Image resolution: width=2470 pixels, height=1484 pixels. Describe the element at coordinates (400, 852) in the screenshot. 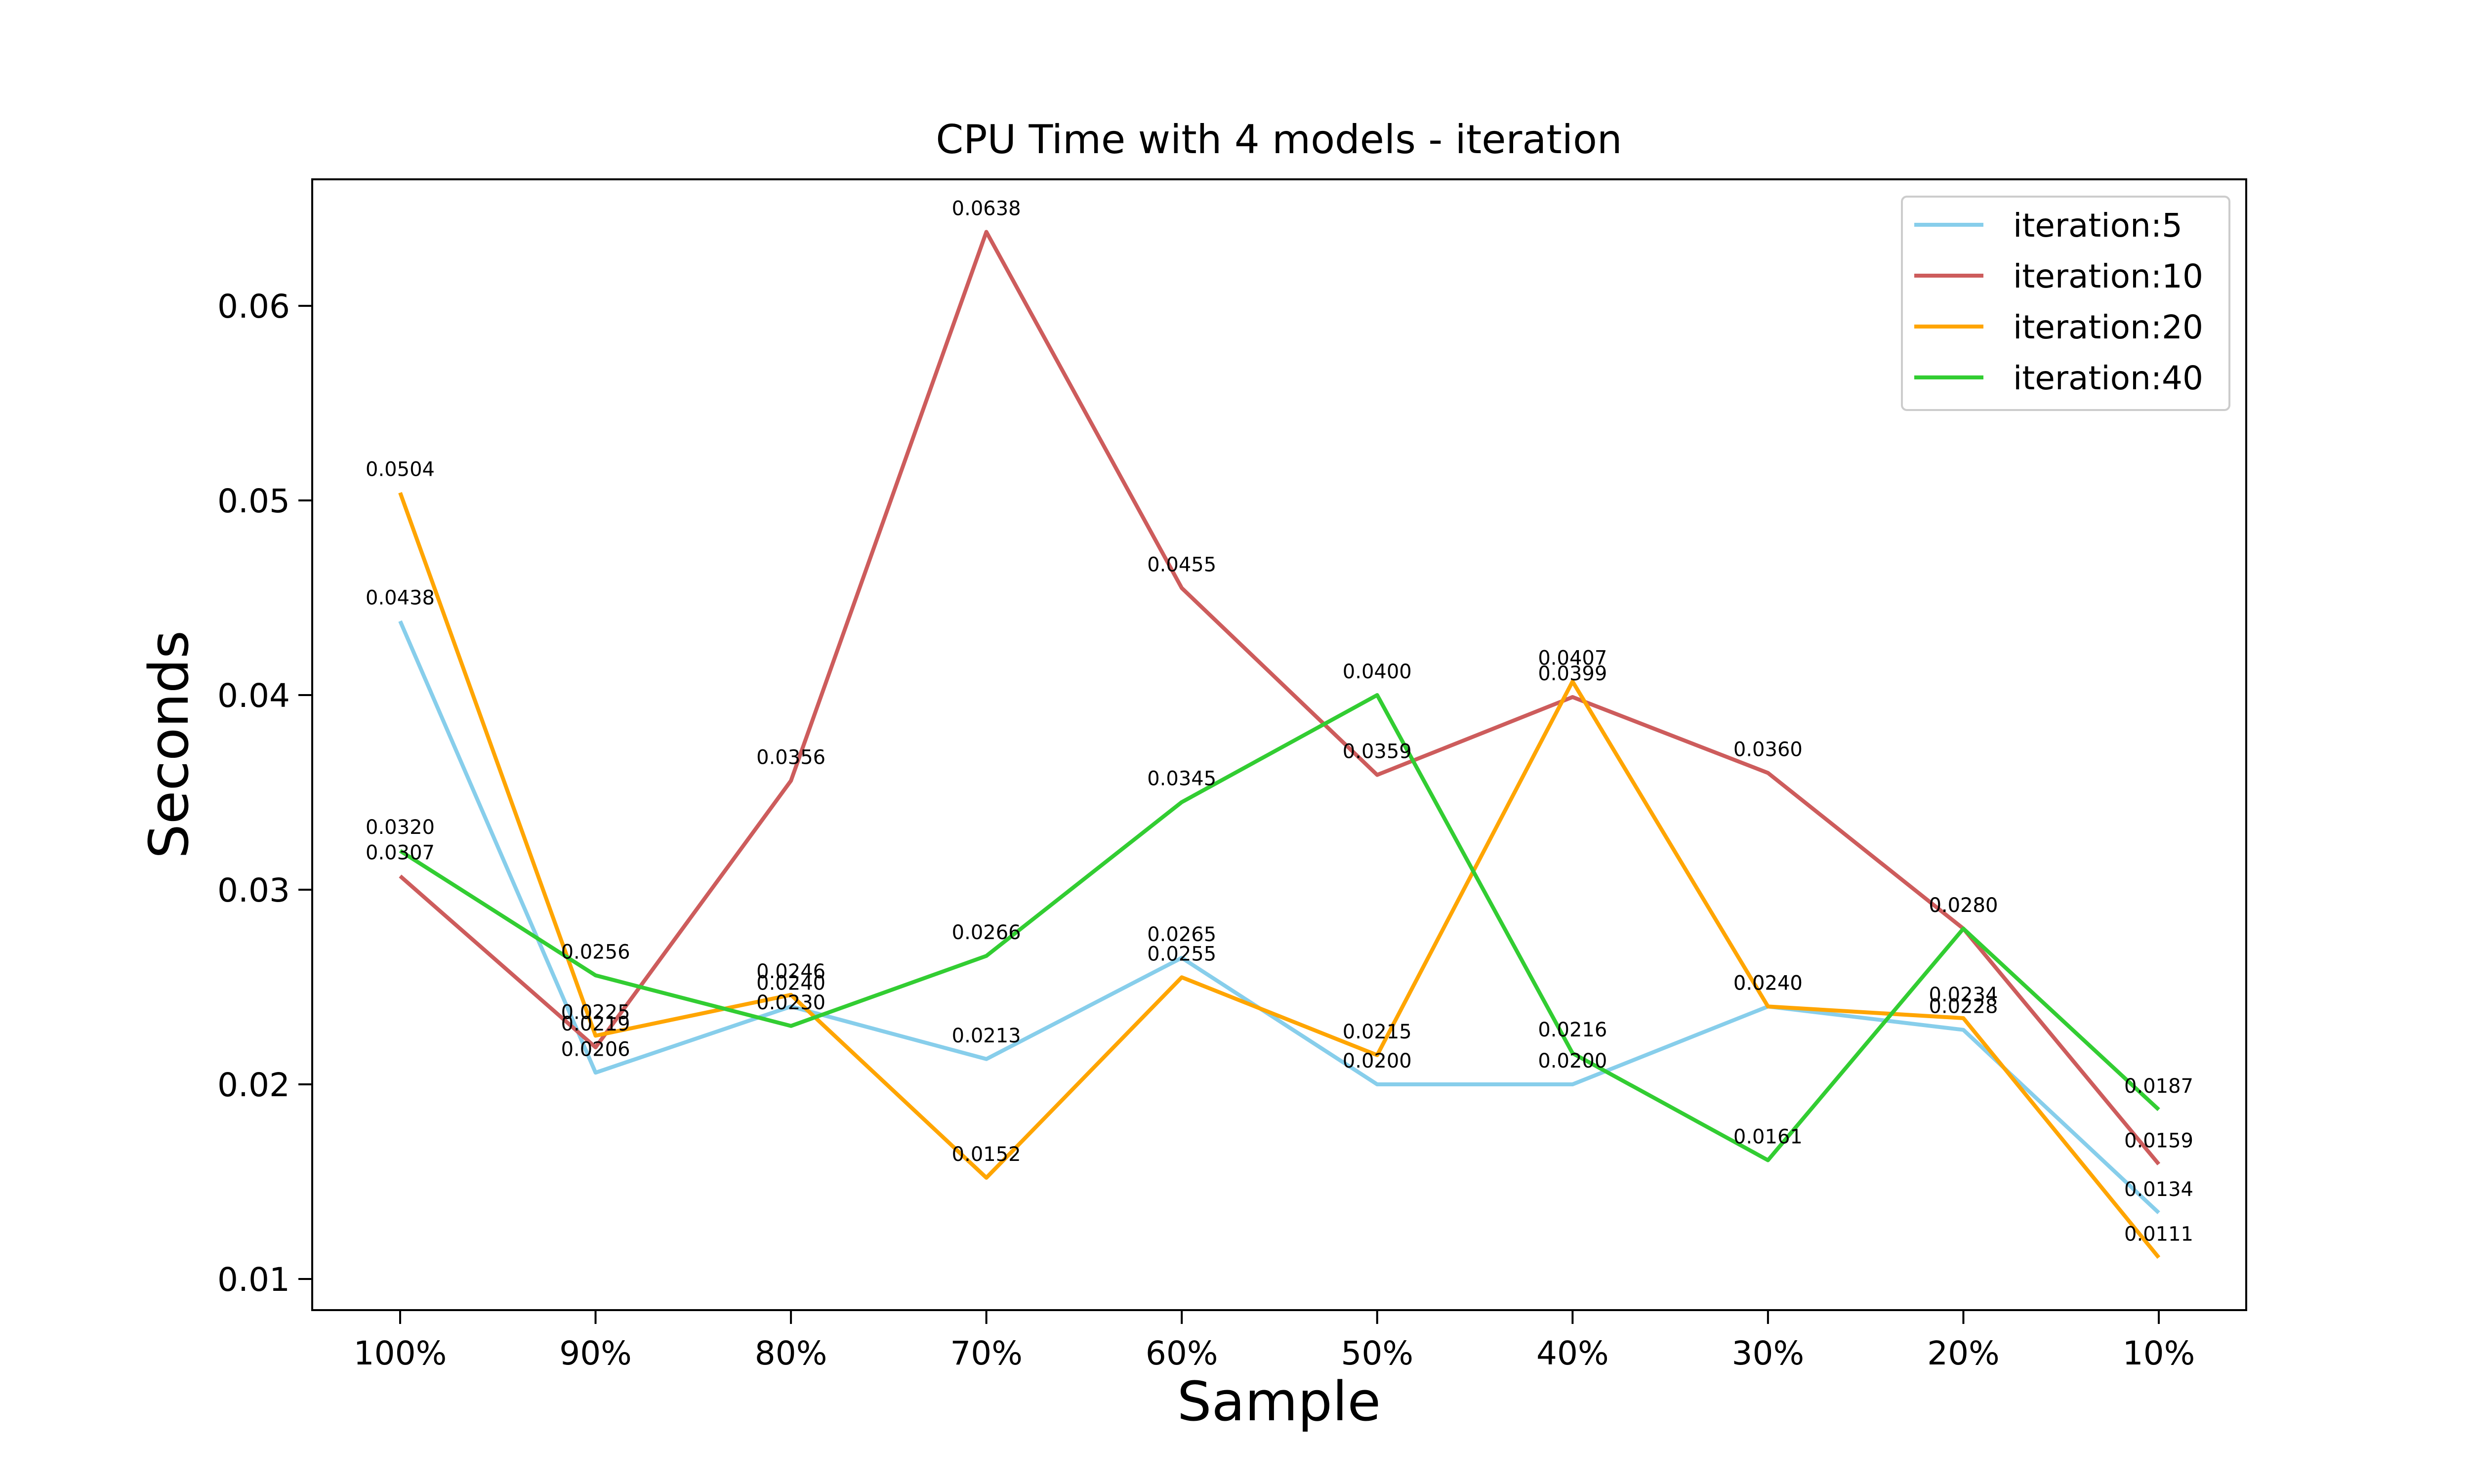

I see `data-label: 0.0307` at that location.